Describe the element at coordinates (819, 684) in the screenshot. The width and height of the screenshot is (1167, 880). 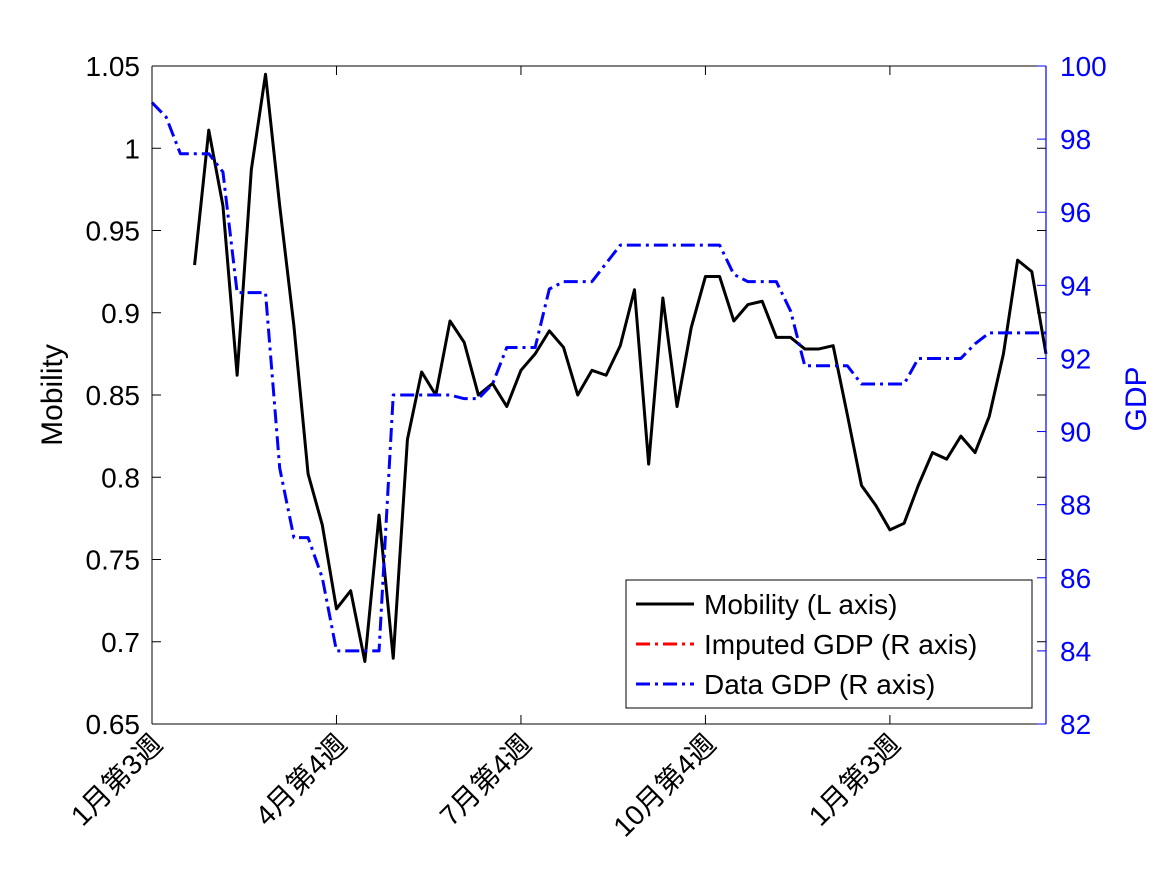
I see `legend-label-2: Data GDP (R axis)` at that location.